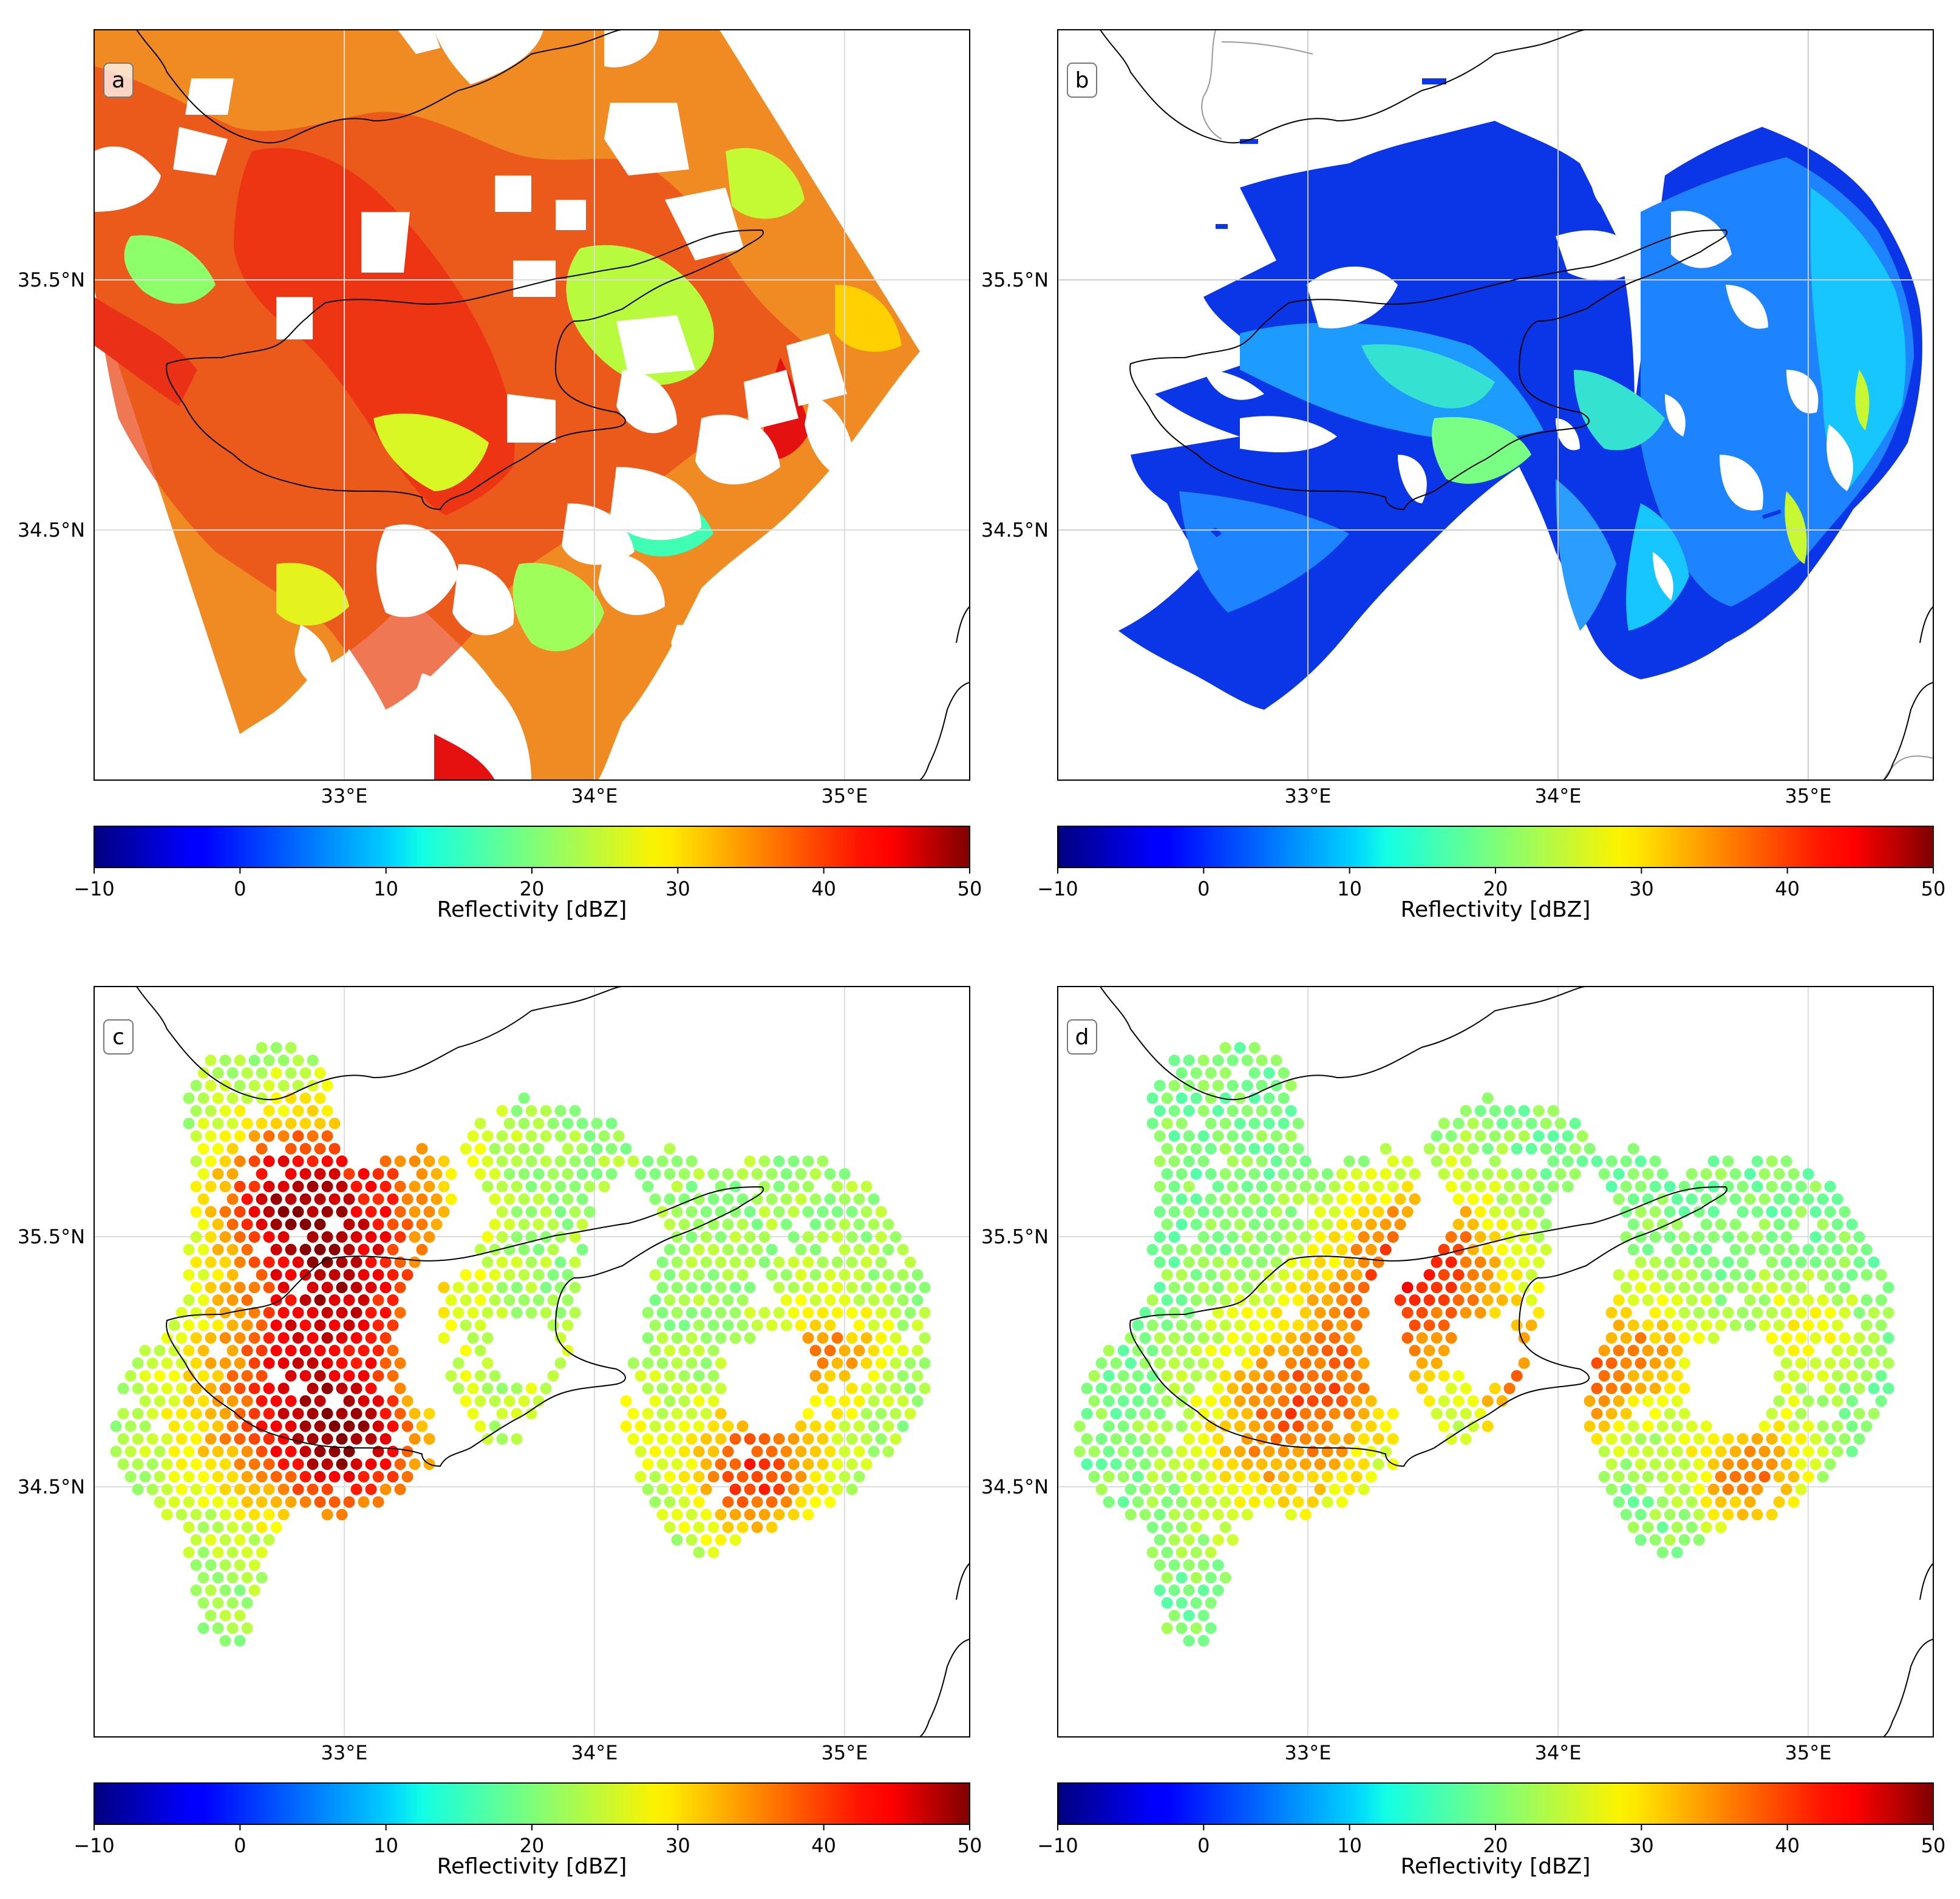  Describe the element at coordinates (1495, 888) in the screenshot. I see `colorbar-tick-label: 20` at that location.